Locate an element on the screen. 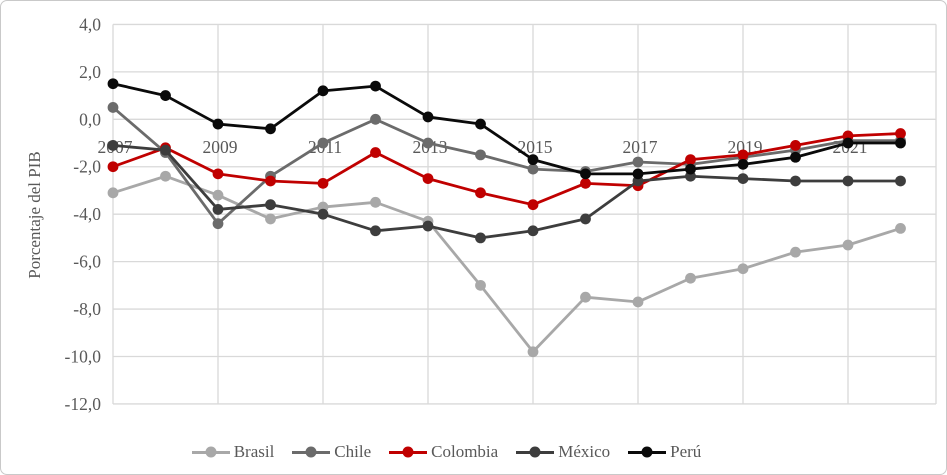 The image size is (947, 475). legend-label: Perú is located at coordinates (686, 451).